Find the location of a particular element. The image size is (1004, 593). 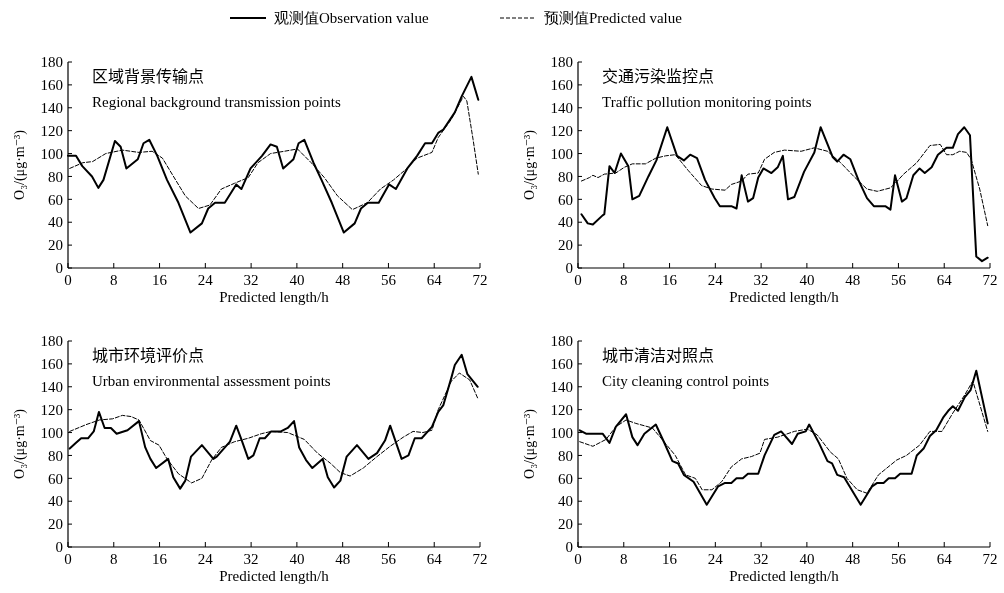

text: City cleaning control points is located at coordinates (686, 381).